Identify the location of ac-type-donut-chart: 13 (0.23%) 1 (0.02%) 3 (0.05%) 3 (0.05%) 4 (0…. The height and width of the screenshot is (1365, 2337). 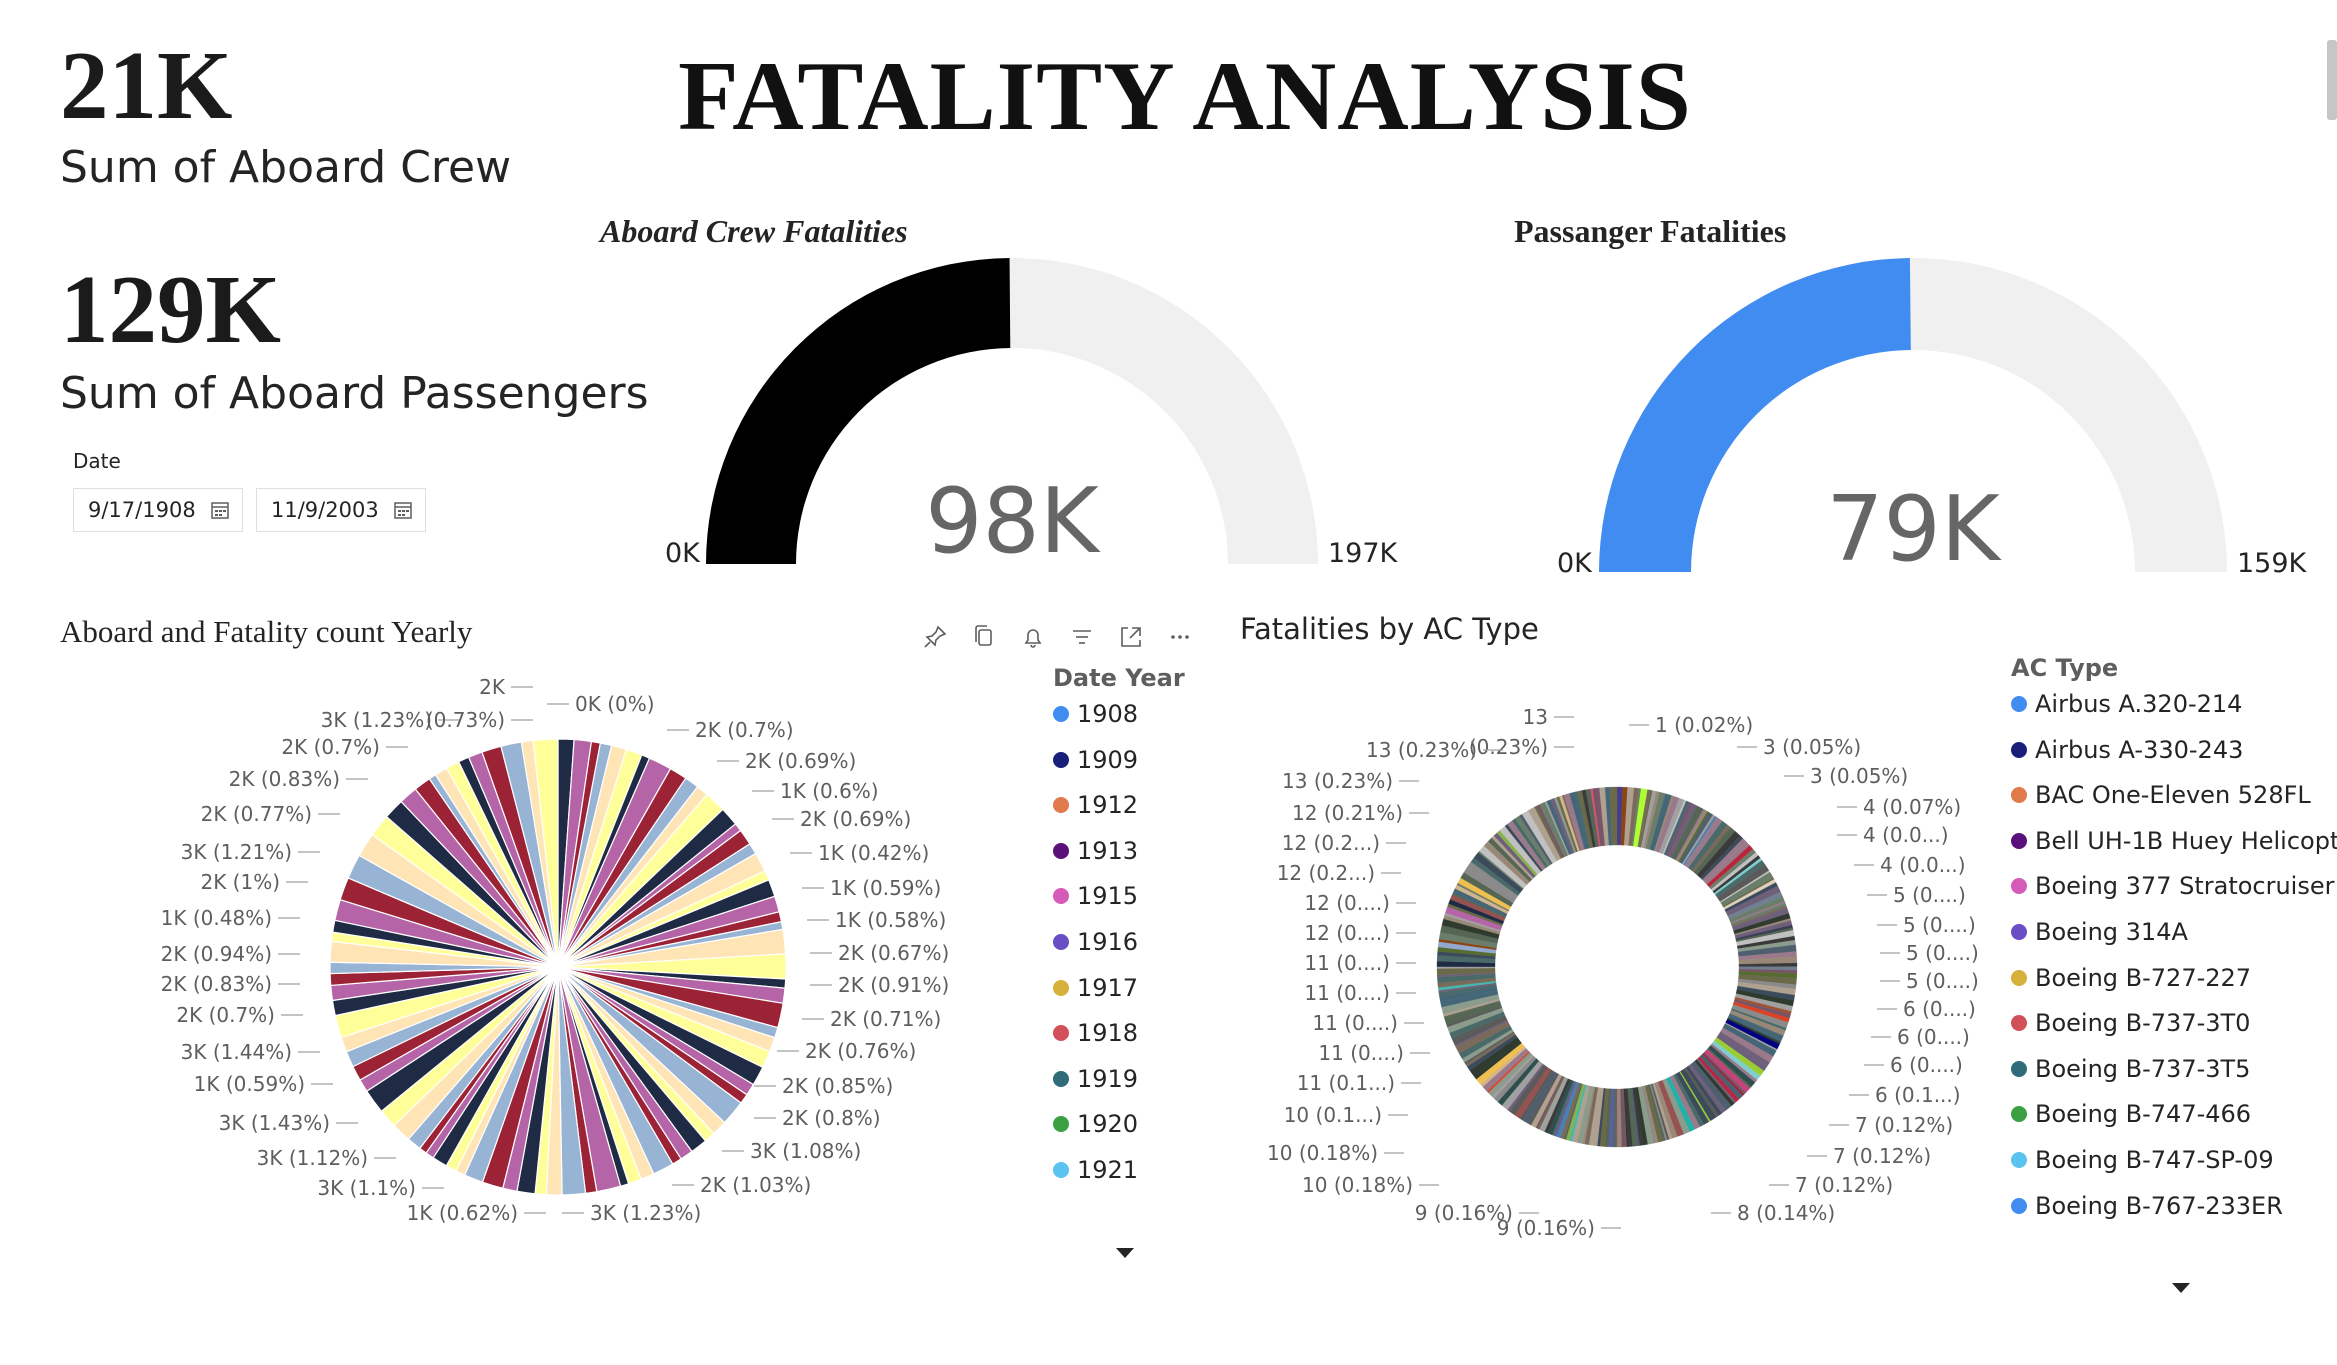
(1623, 972).